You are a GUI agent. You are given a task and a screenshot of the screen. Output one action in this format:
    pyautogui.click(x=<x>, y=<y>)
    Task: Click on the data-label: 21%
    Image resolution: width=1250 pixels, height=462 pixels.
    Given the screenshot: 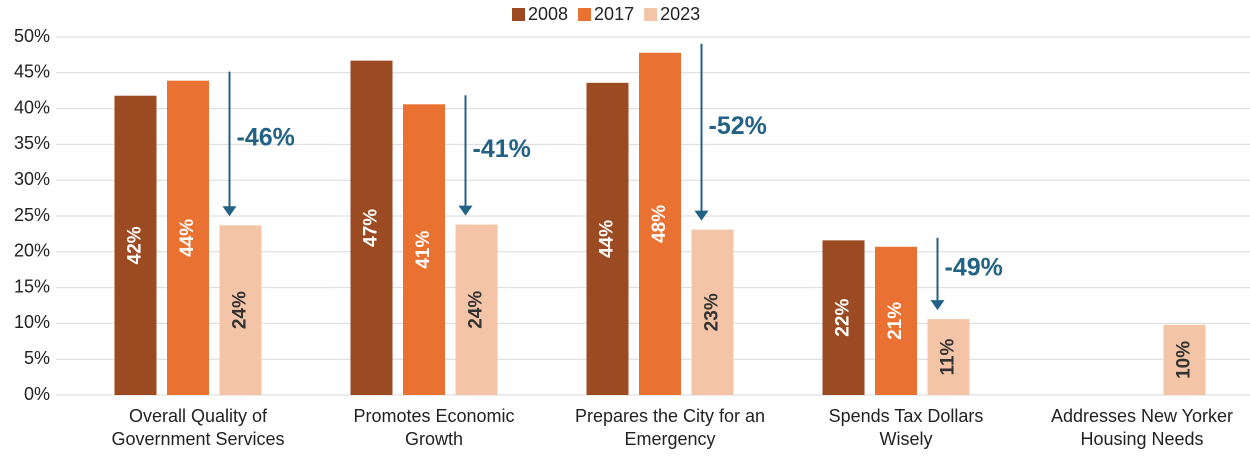 What is the action you would take?
    pyautogui.click(x=895, y=321)
    